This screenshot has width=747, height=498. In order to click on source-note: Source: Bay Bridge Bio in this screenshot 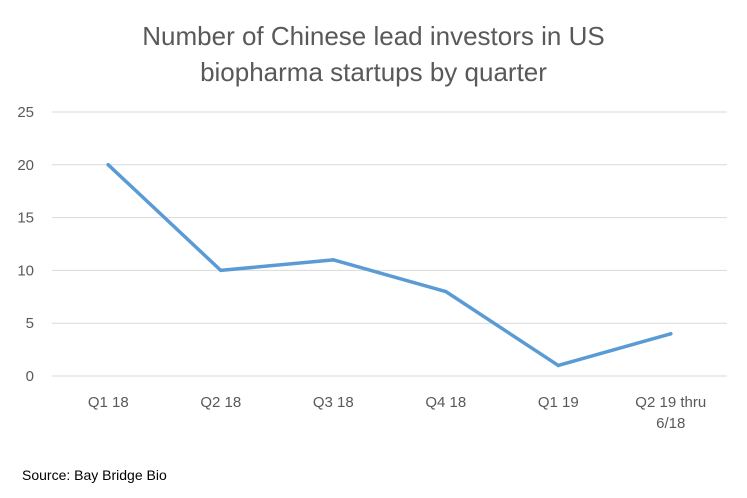, I will do `click(94, 475)`.